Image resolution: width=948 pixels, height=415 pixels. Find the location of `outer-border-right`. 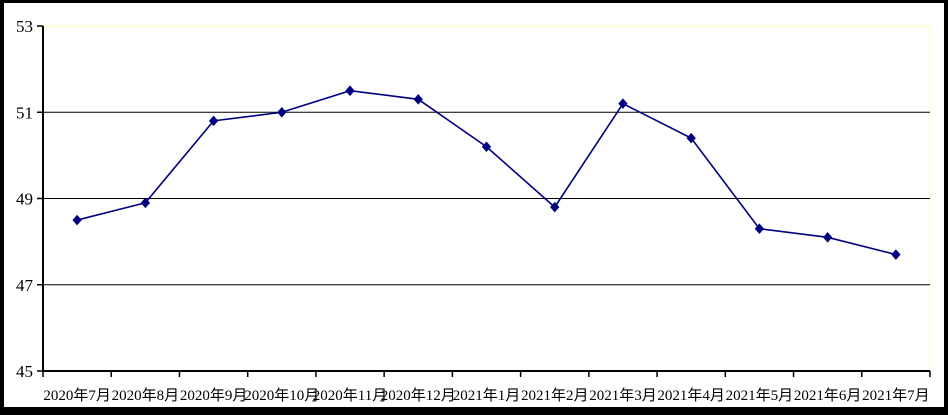

outer-border-right is located at coordinates (946, 207).